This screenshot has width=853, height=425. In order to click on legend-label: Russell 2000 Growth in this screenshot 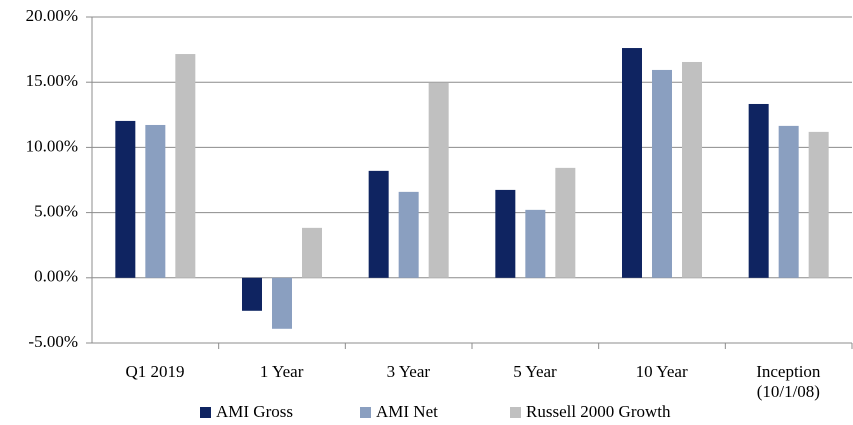, I will do `click(598, 411)`.